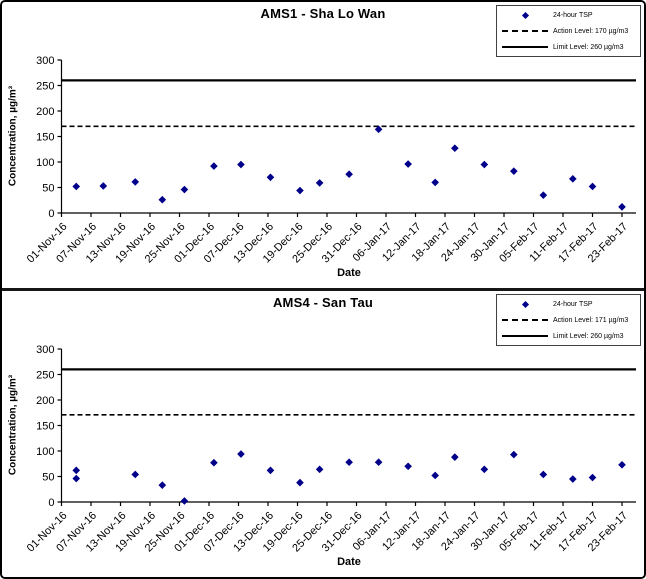 The image size is (646, 579). What do you see at coordinates (349, 562) in the screenshot?
I see `x-axis-title-ams4: Date` at bounding box center [349, 562].